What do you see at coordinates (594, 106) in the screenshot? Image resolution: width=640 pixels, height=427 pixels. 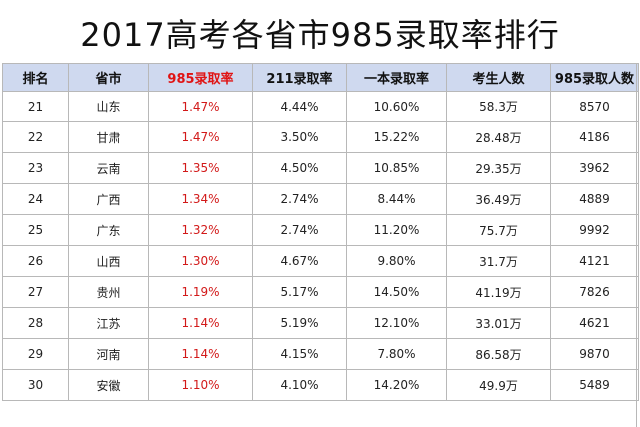 I see `cell-985-admitted: 8570` at bounding box center [594, 106].